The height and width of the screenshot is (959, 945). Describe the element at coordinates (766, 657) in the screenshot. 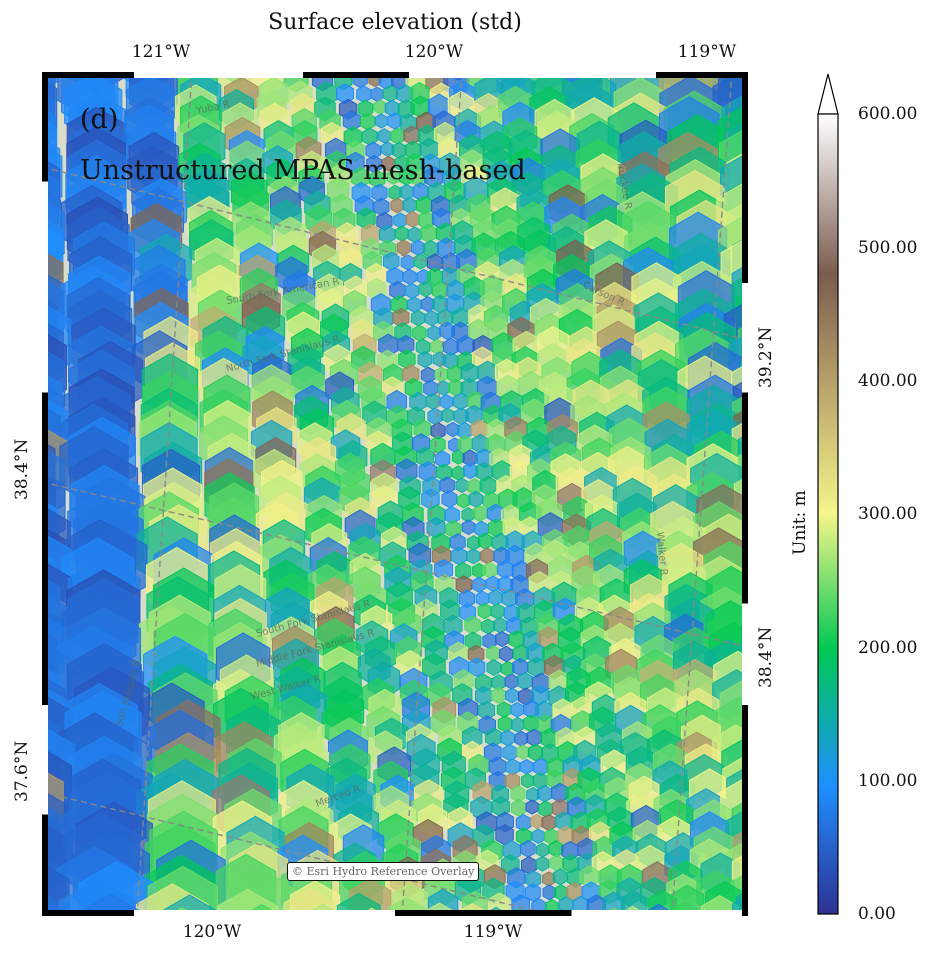

I see `right-tick-38-4n: 38.4°N` at that location.